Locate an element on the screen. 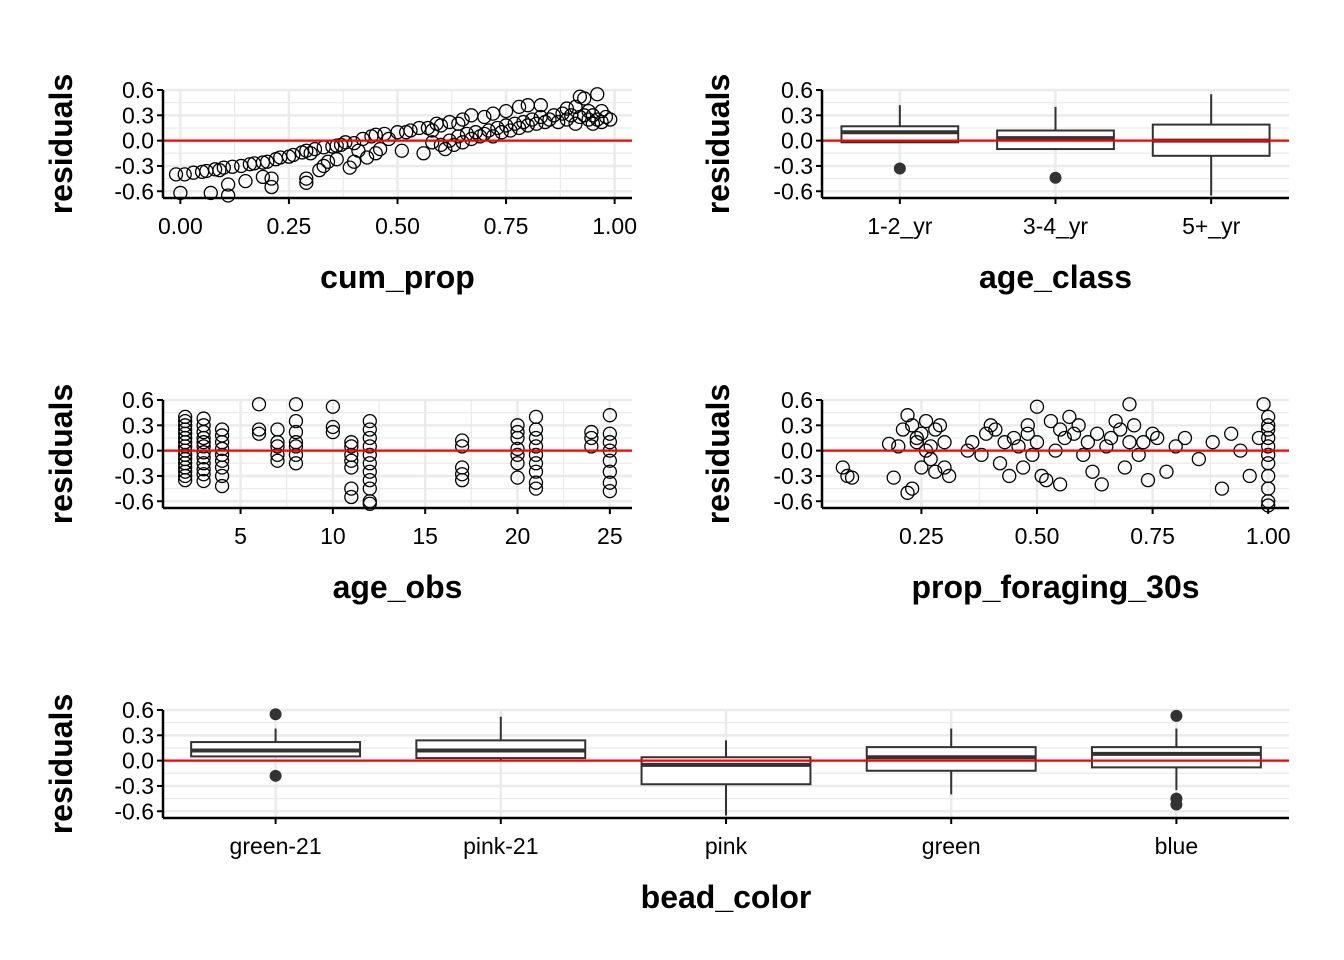 This screenshot has width=1344, height=960. x-axis-title: bead_color is located at coordinates (726, 897).